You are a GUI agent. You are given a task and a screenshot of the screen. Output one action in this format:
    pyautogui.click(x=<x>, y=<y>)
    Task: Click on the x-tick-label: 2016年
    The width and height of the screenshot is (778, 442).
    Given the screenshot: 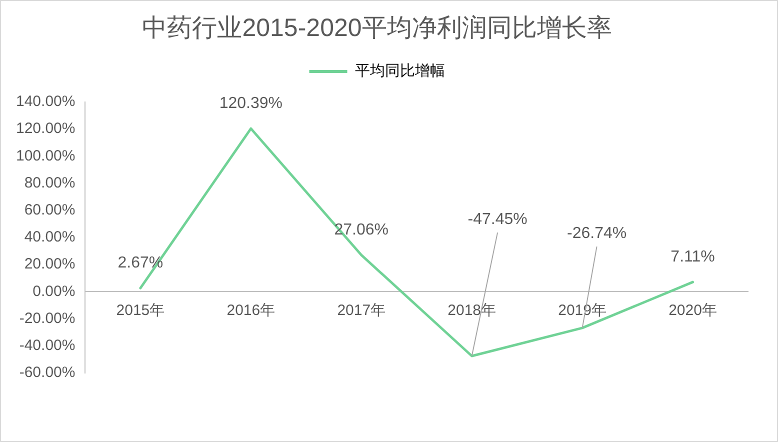 What is the action you would take?
    pyautogui.click(x=251, y=310)
    